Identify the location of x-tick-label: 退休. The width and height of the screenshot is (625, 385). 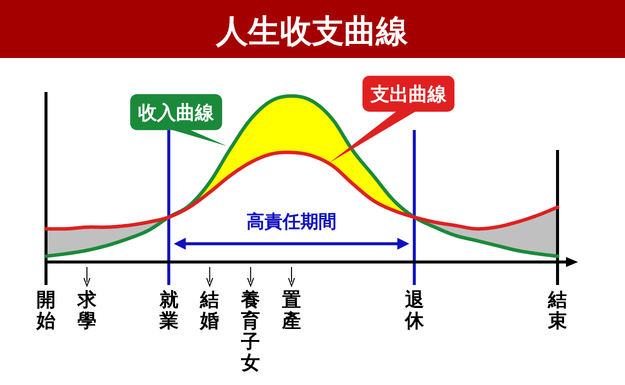
(414, 310).